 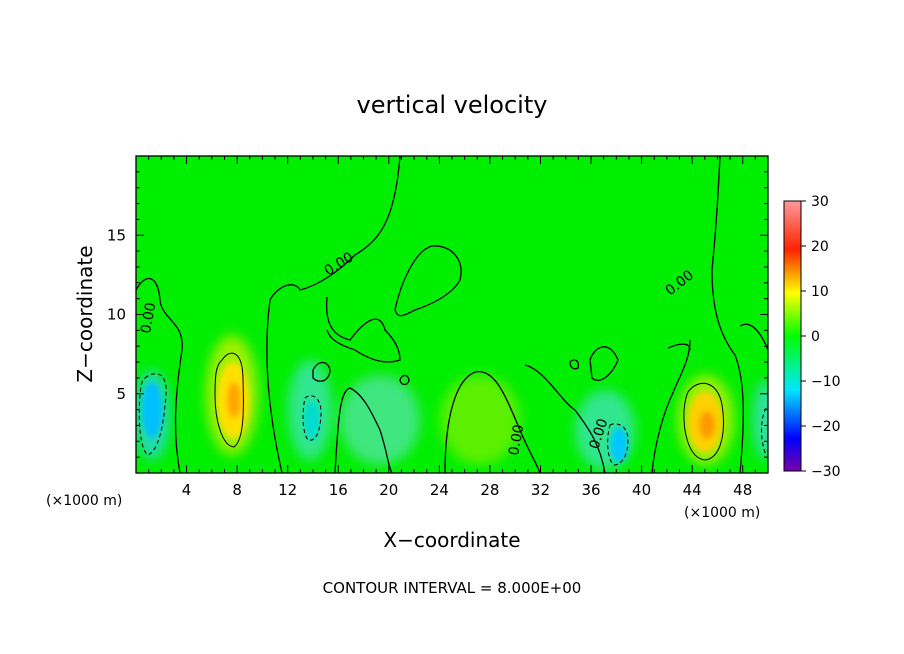 I want to click on colorbar-tick-label: 30, so click(x=820, y=202).